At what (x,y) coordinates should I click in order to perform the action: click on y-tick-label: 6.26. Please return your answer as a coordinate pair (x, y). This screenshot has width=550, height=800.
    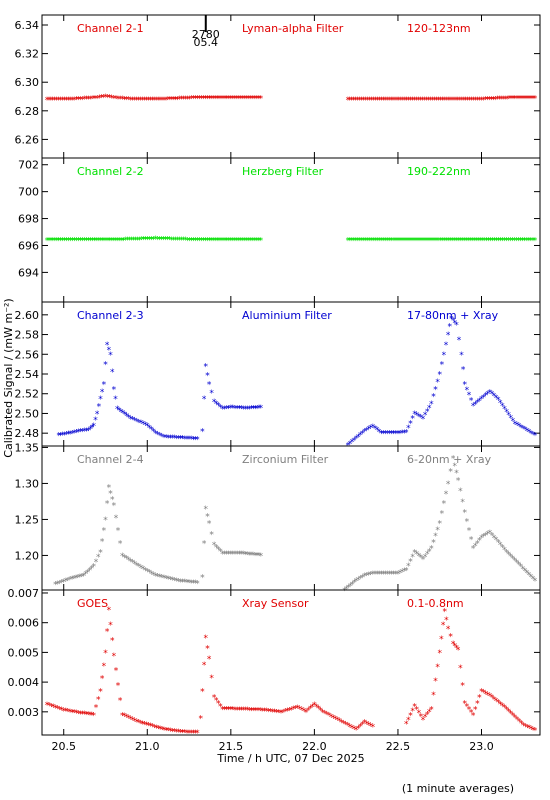
    Looking at the image, I should click on (27, 139).